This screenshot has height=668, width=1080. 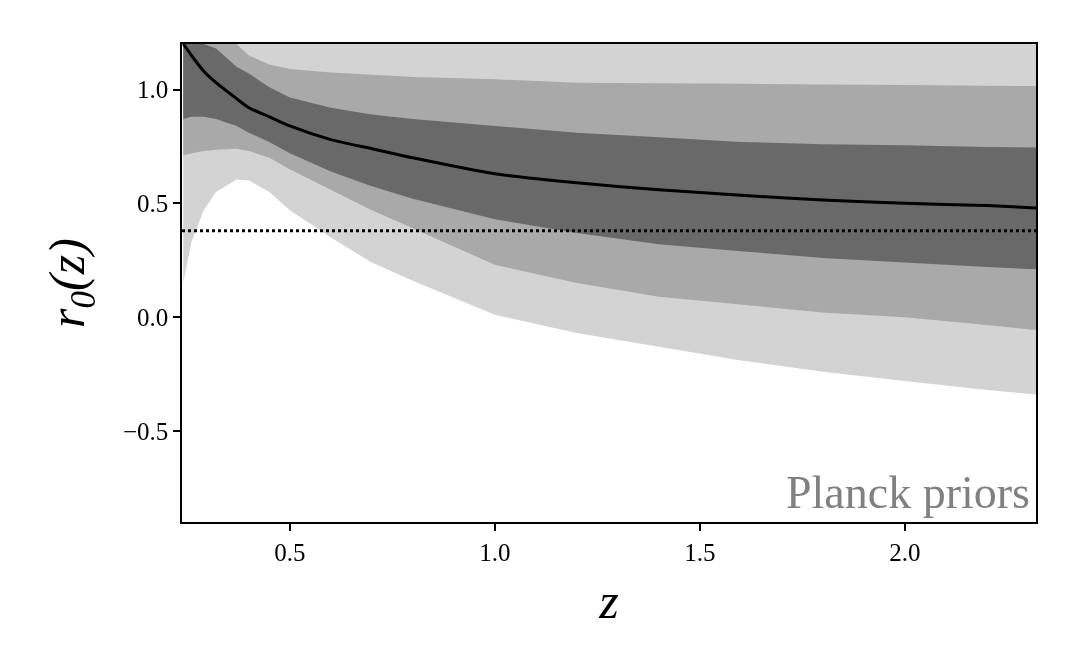 What do you see at coordinates (905, 552) in the screenshot?
I see `x-tick-label: 2.0` at bounding box center [905, 552].